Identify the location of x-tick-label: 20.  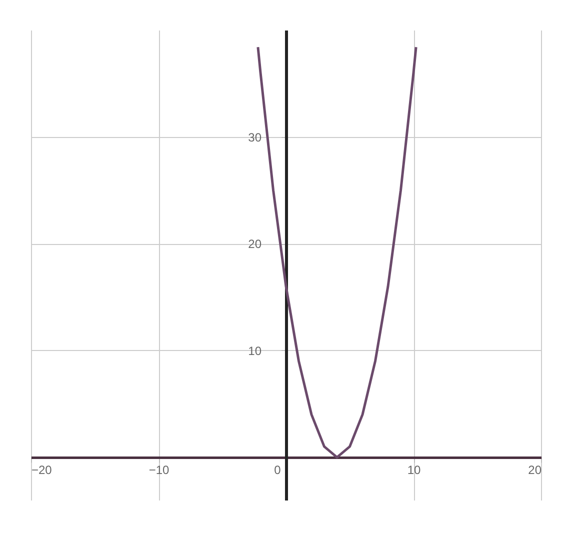
(535, 469).